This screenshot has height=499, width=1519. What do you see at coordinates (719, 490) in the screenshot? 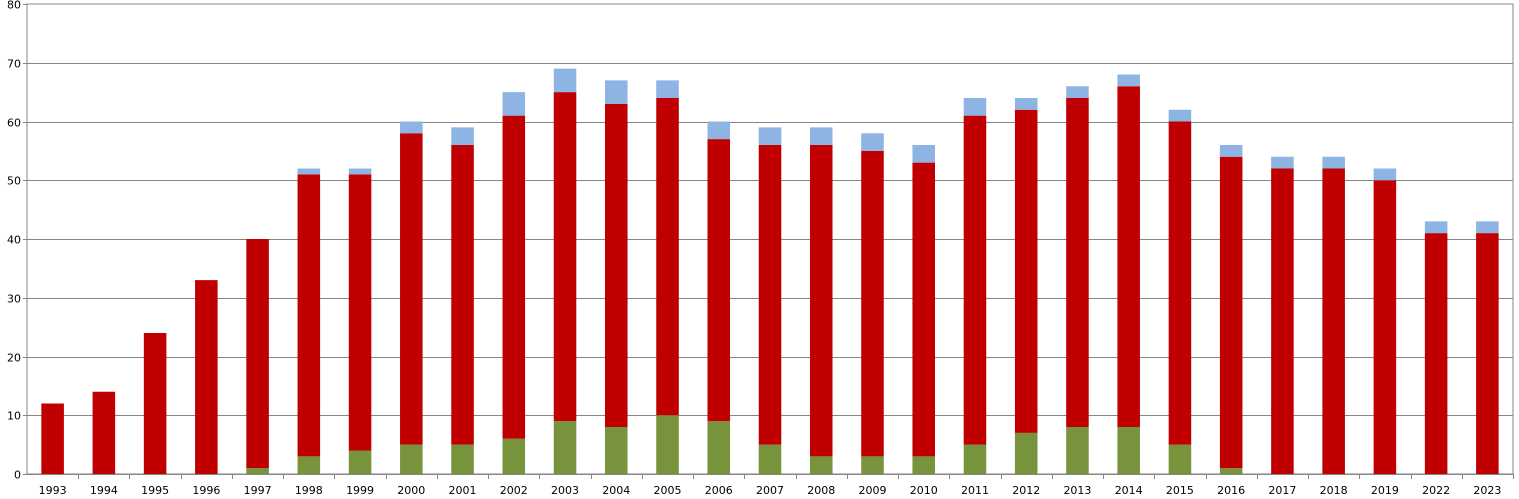
I see `x-tick-label: 2006` at bounding box center [719, 490].